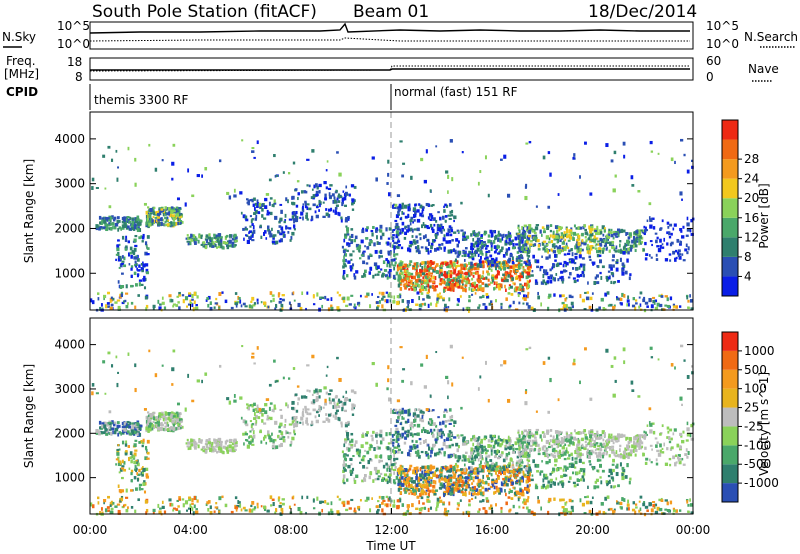 This screenshot has width=800, height=554. What do you see at coordinates (713, 61) in the screenshot?
I see `nave-tick-top: 60` at bounding box center [713, 61].